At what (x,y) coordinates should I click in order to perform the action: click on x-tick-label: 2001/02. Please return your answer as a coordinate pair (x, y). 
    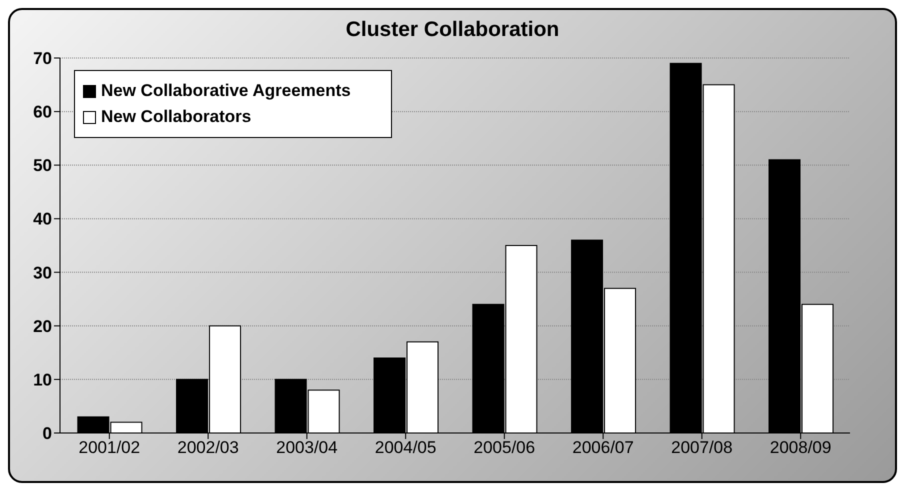
    Looking at the image, I should click on (109, 448).